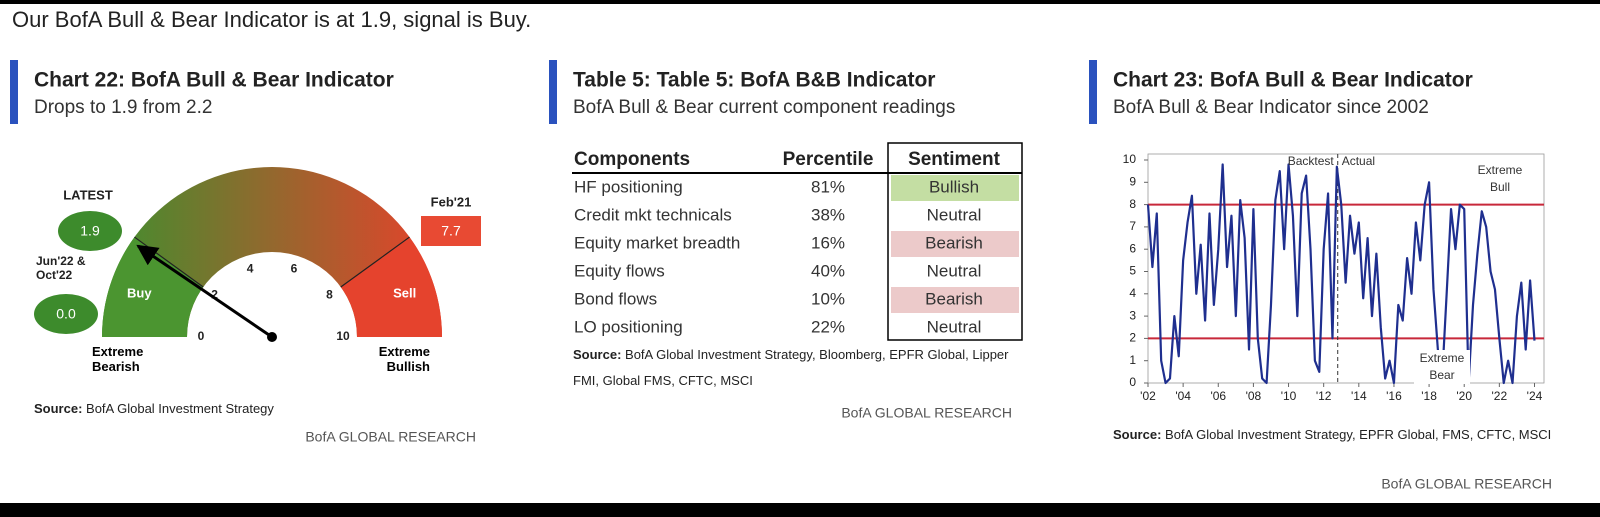  What do you see at coordinates (1130, 159) in the screenshot?
I see `y-tick-label: 10` at bounding box center [1130, 159].